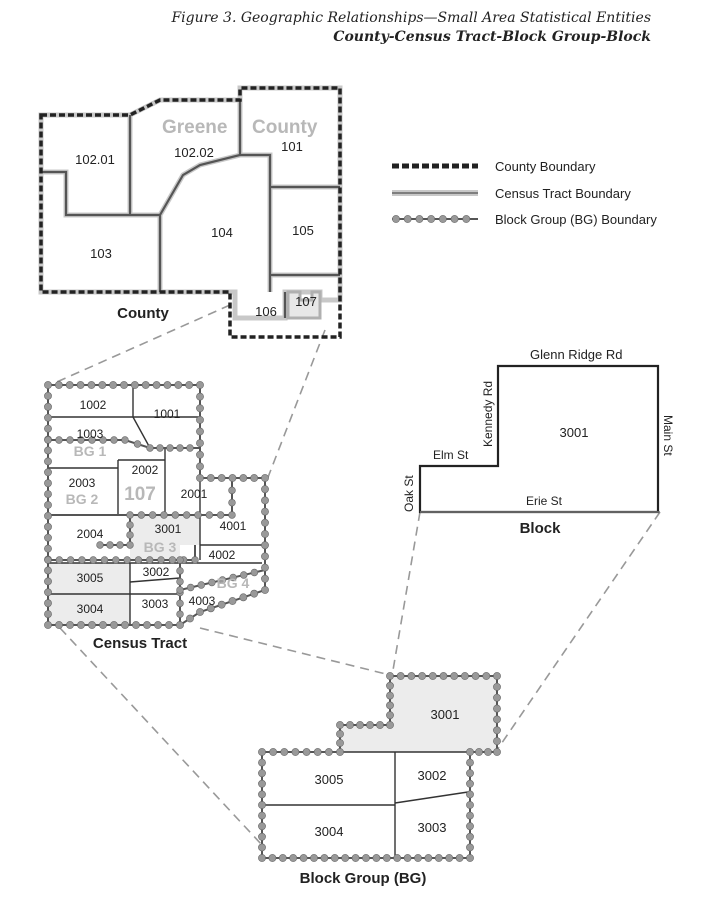  What do you see at coordinates (285, 127) in the screenshot?
I see `county-name-county: County` at bounding box center [285, 127].